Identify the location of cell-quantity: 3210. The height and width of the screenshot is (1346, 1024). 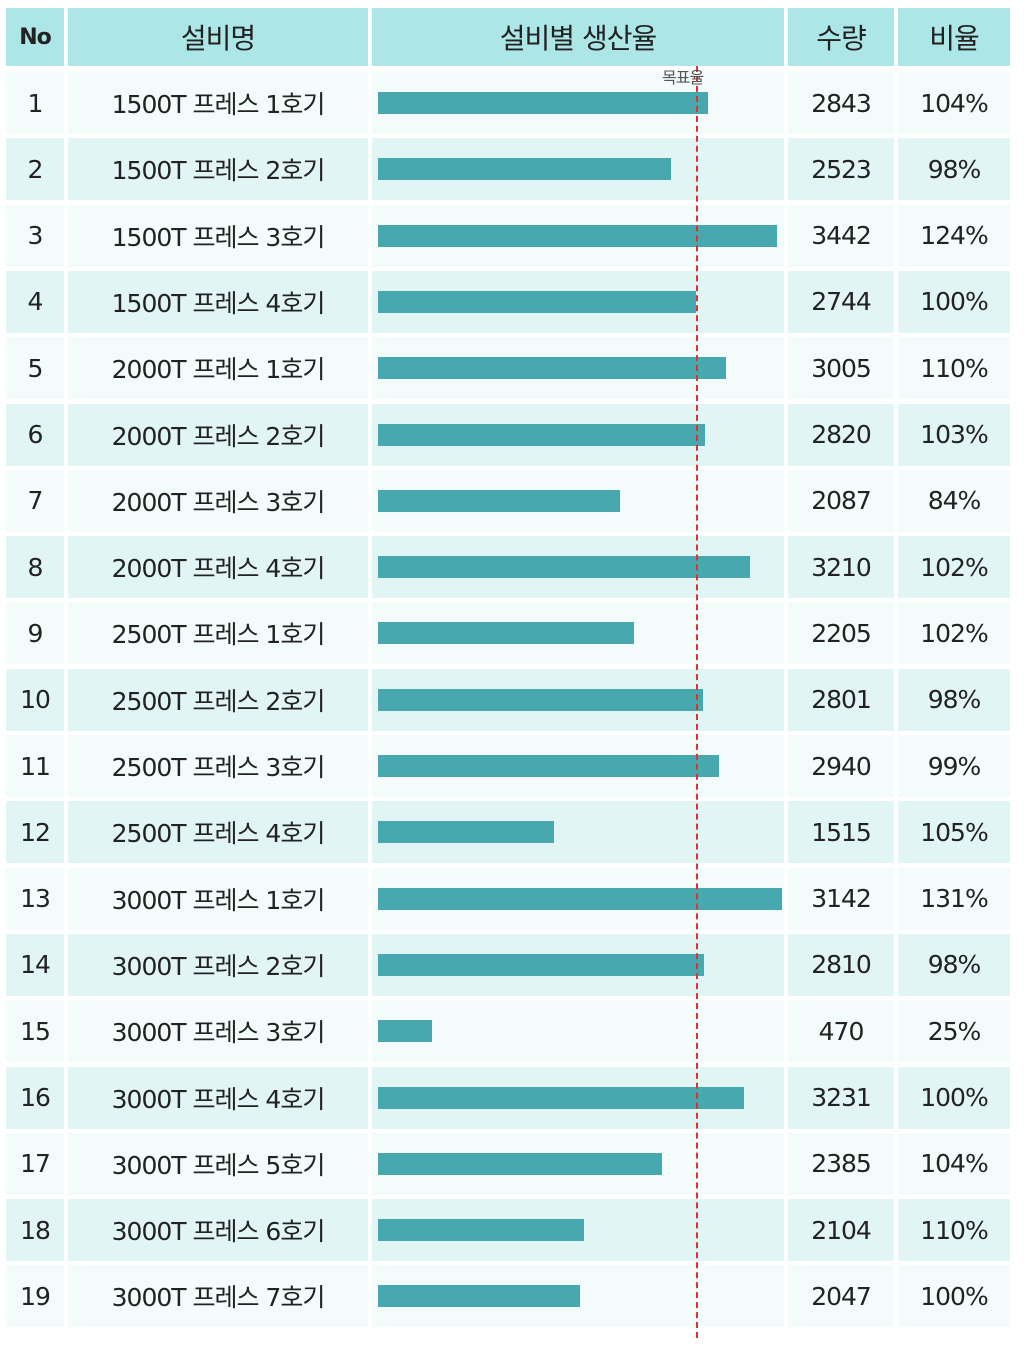
(841, 567).